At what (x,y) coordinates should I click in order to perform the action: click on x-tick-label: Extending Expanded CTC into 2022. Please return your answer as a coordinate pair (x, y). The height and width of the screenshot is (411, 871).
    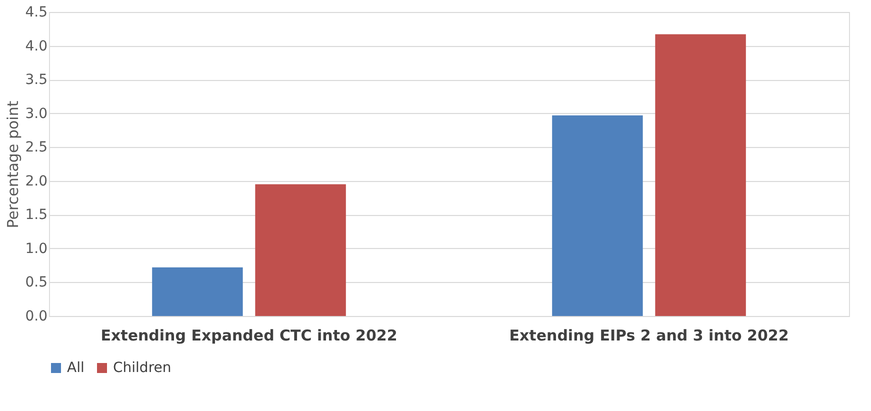
    Looking at the image, I should click on (249, 335).